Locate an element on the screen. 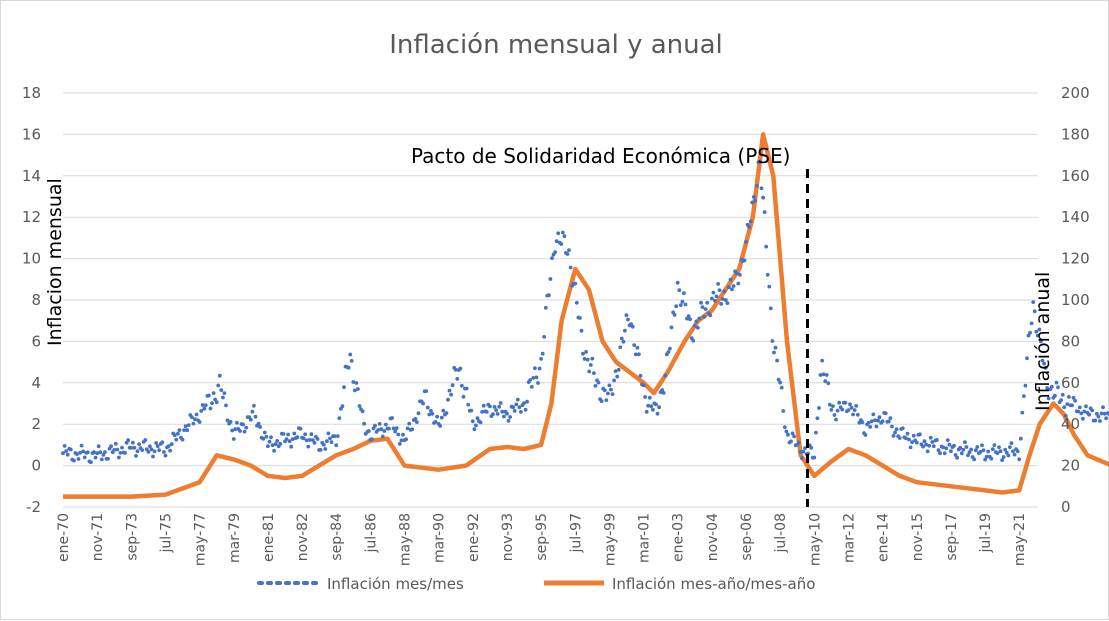 The width and height of the screenshot is (1109, 621). y-tick-left: -2 is located at coordinates (33, 507).